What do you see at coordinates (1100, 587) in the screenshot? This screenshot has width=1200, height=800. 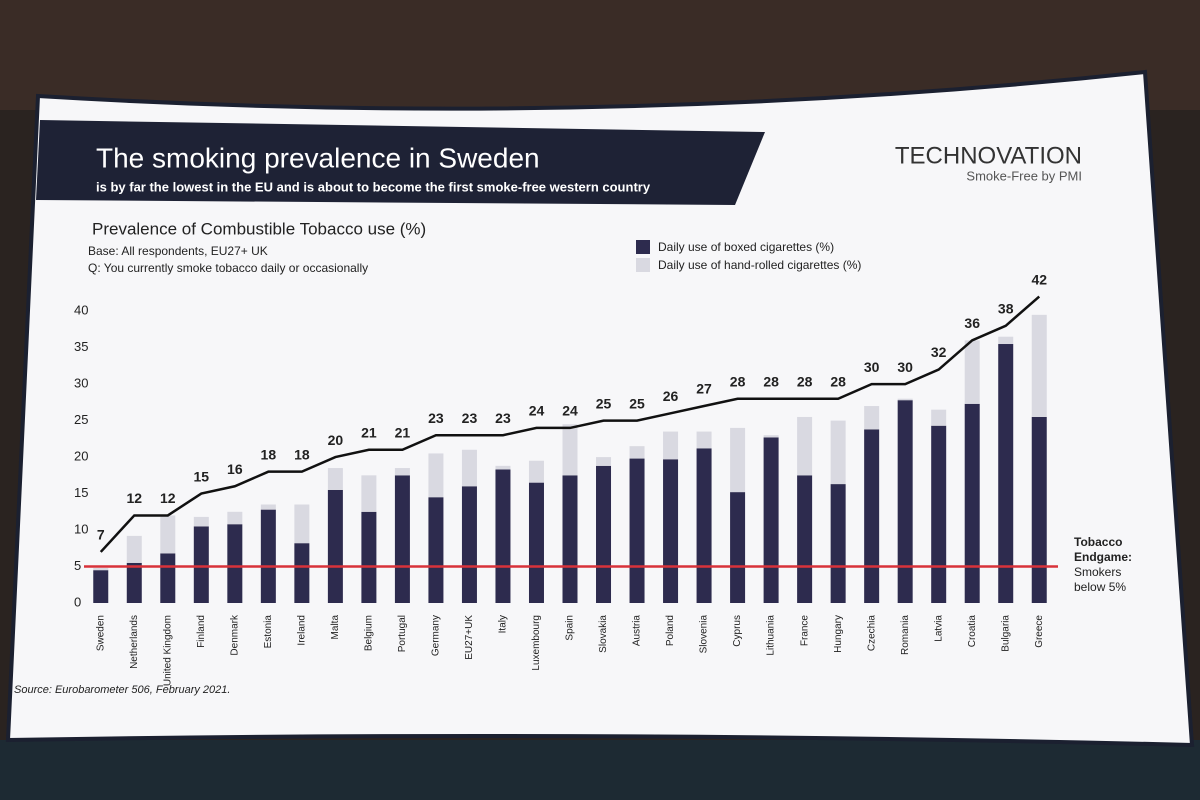 I see `threshold-label: below 5%` at bounding box center [1100, 587].